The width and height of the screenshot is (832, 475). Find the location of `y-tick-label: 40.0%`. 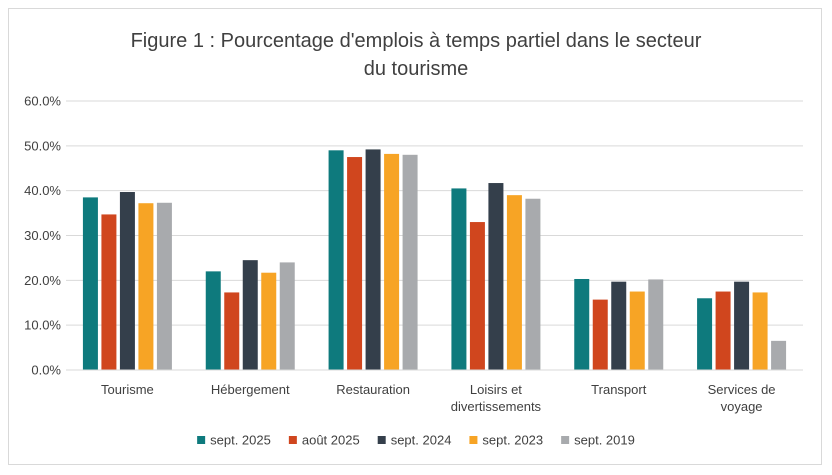

y-tick-label: 40.0% is located at coordinates (42, 190).